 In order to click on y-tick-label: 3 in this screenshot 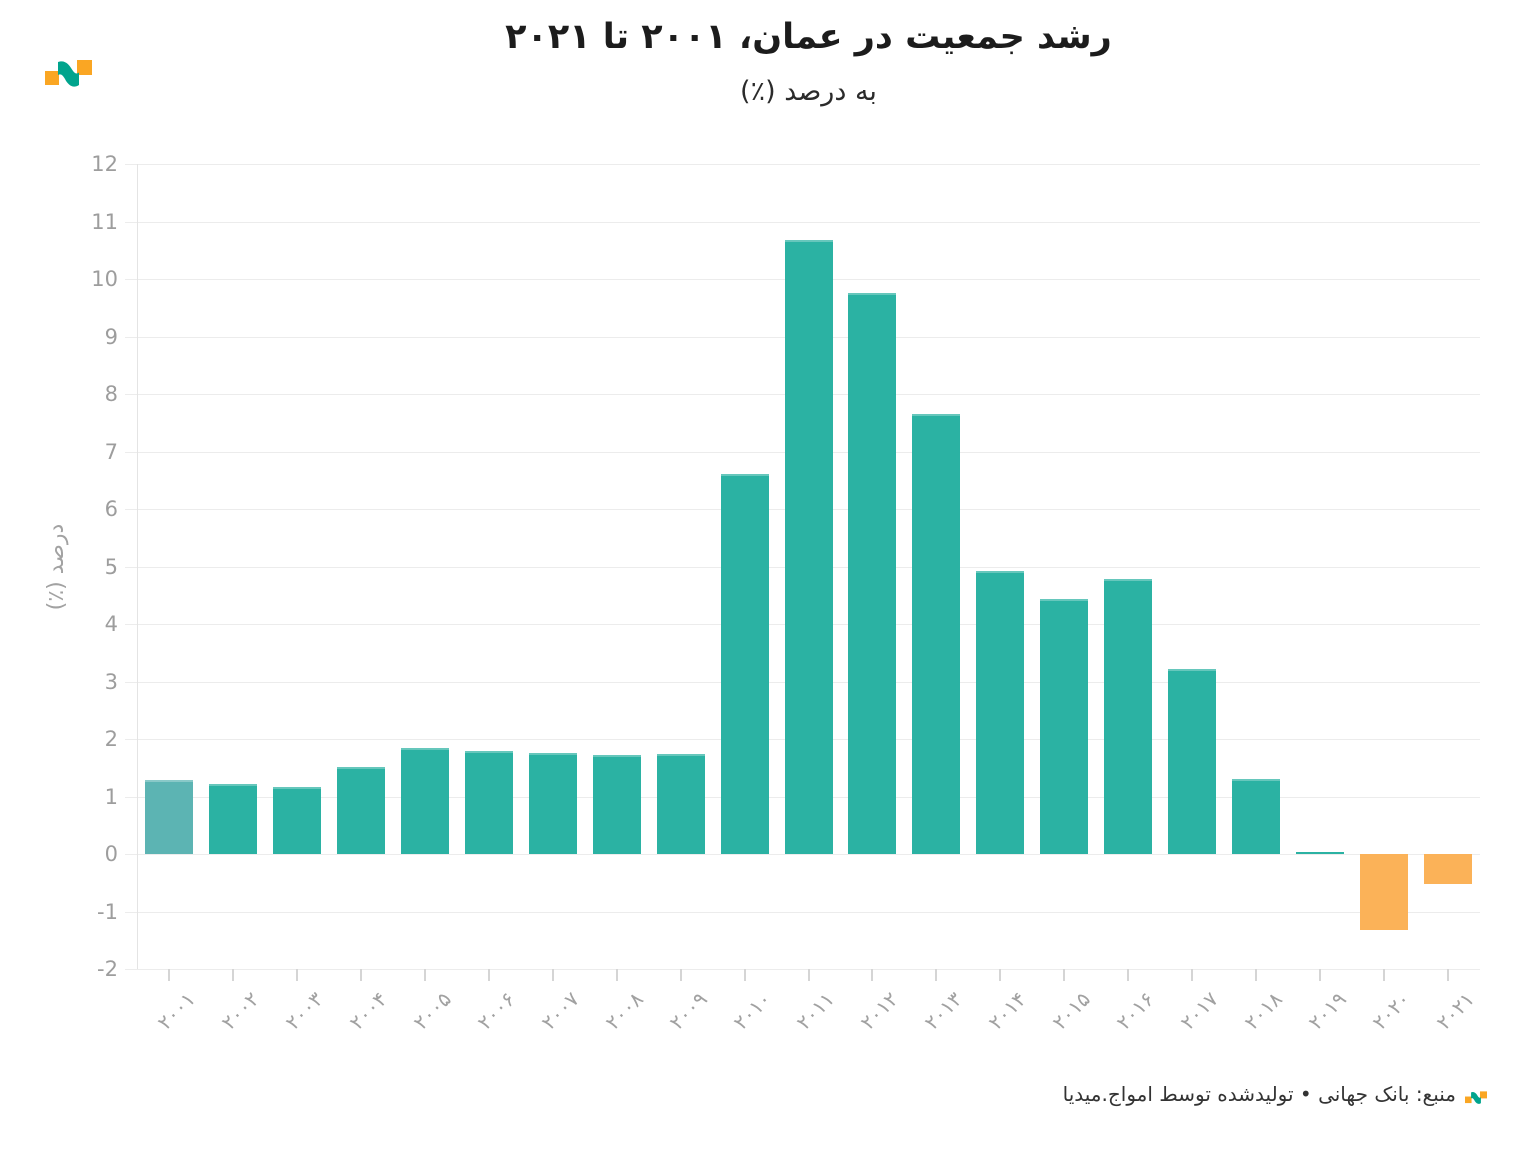, I will do `click(111, 682)`.